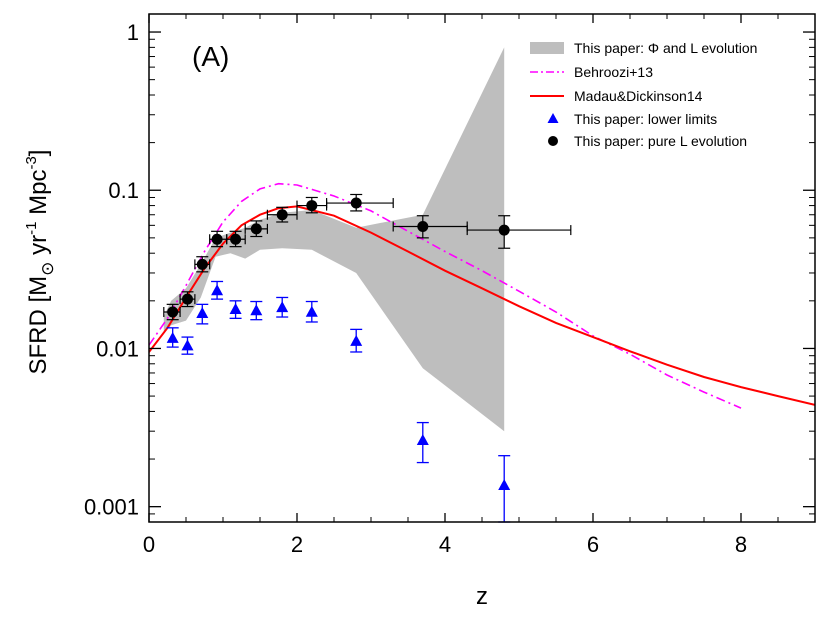 The width and height of the screenshot is (830, 624). What do you see at coordinates (40, 262) in the screenshot?
I see `y-axis-title: SFRD [M⊙ yr-1 Mpc-3]` at bounding box center [40, 262].